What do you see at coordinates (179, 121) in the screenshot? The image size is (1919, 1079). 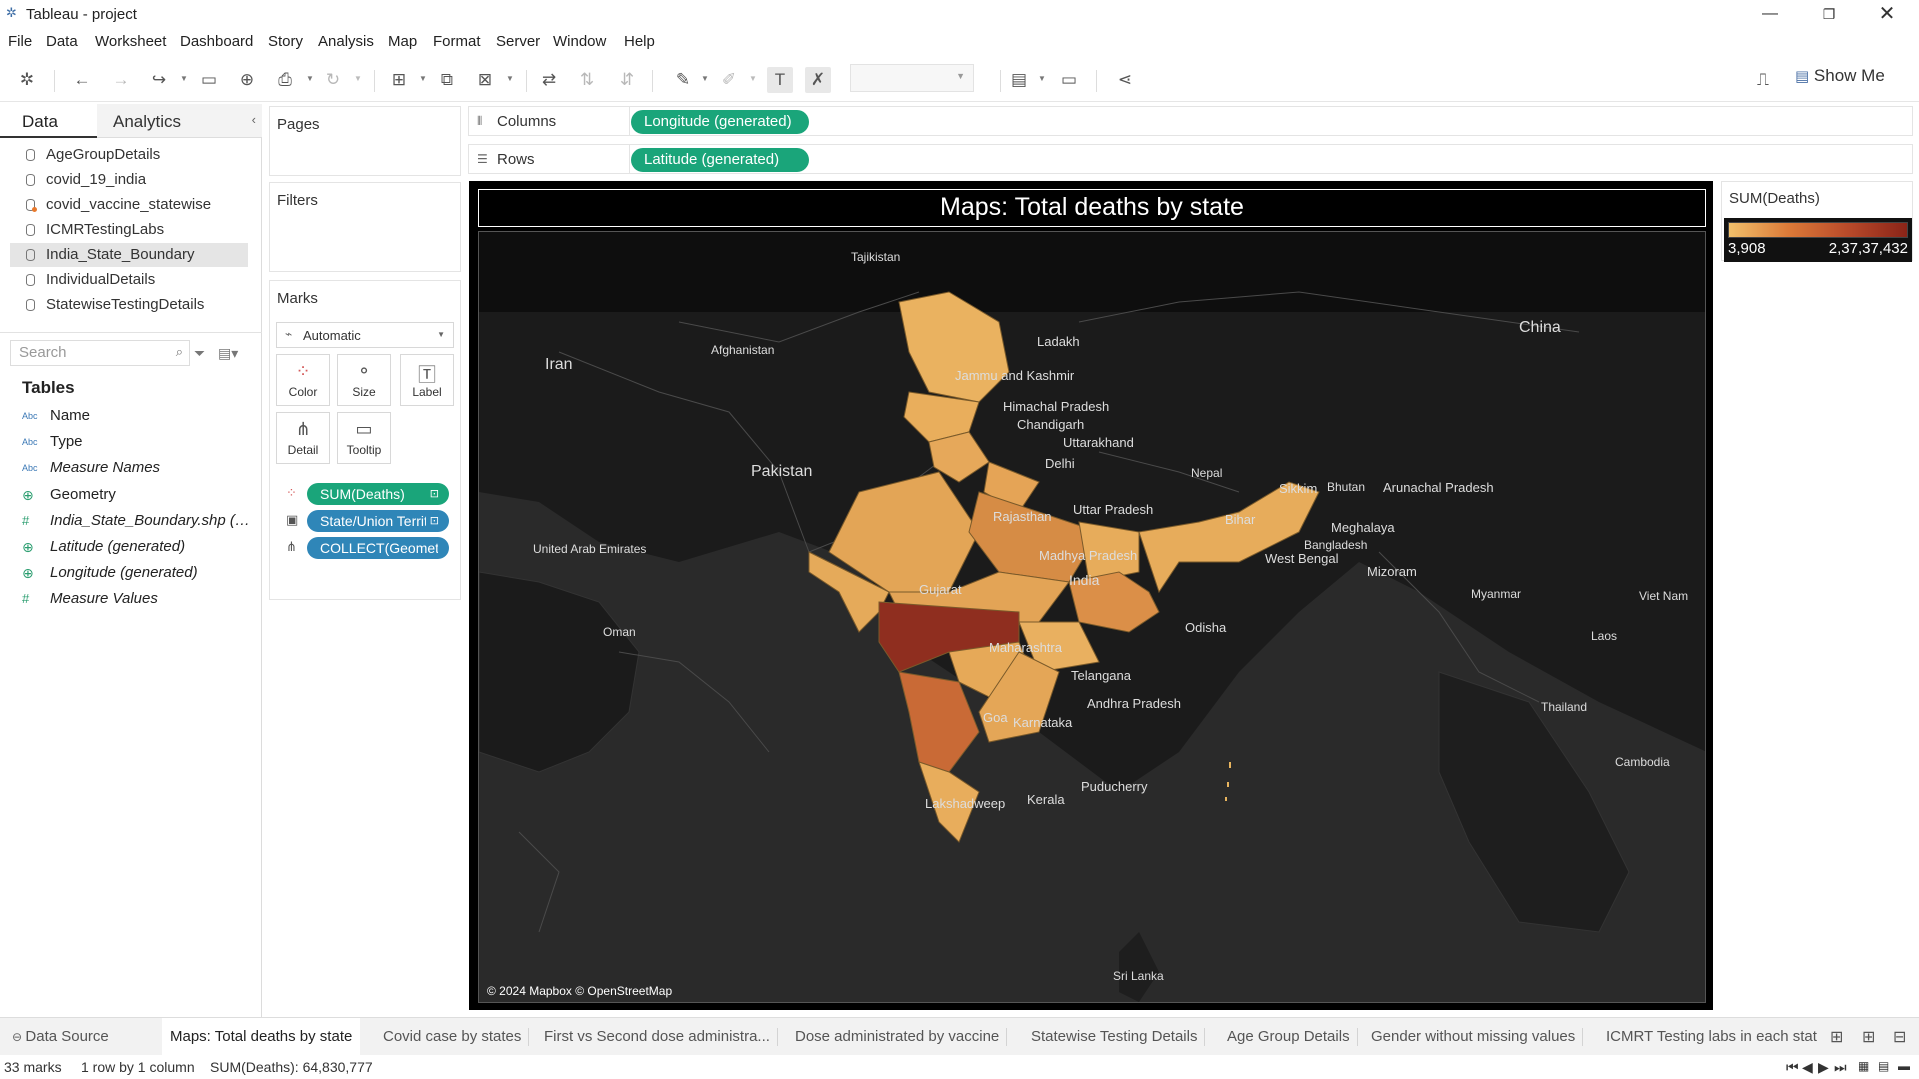 I see `tab-analytics: Analytics ‹` at bounding box center [179, 121].